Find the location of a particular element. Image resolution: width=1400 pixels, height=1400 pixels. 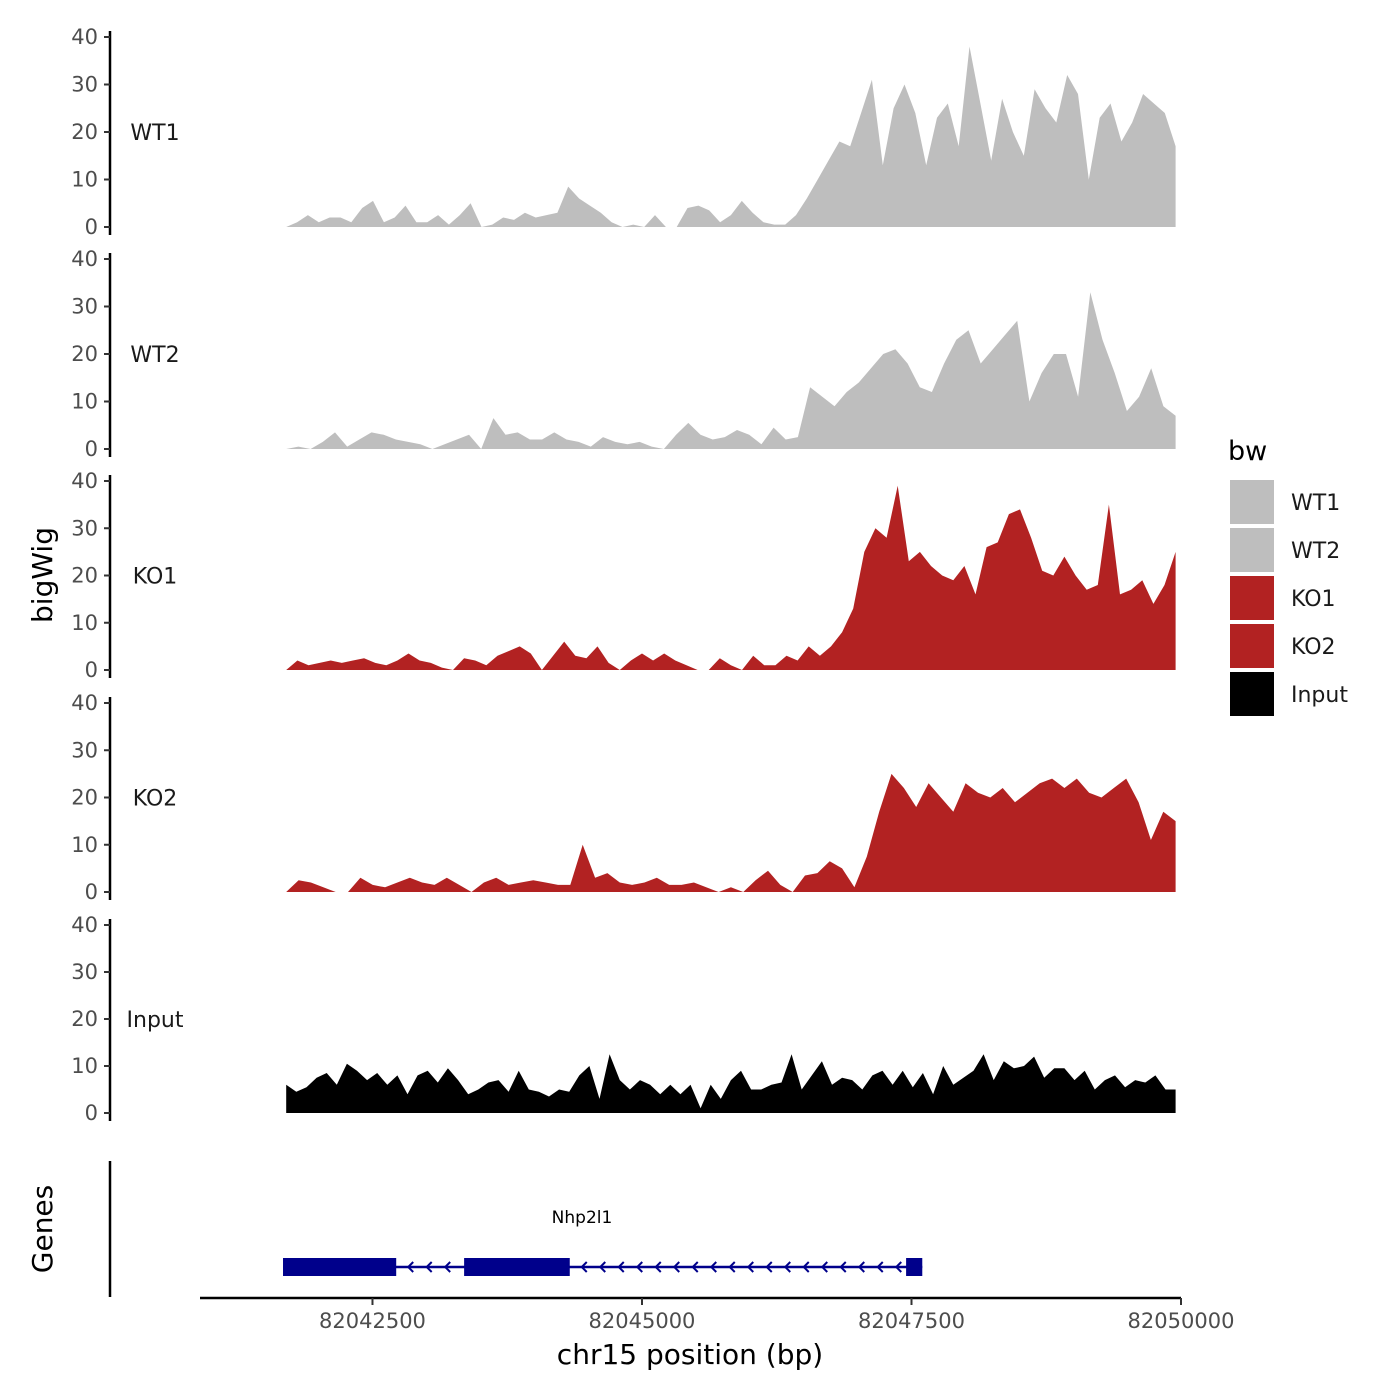

x-tick-label: 82042500 is located at coordinates (372, 1321).